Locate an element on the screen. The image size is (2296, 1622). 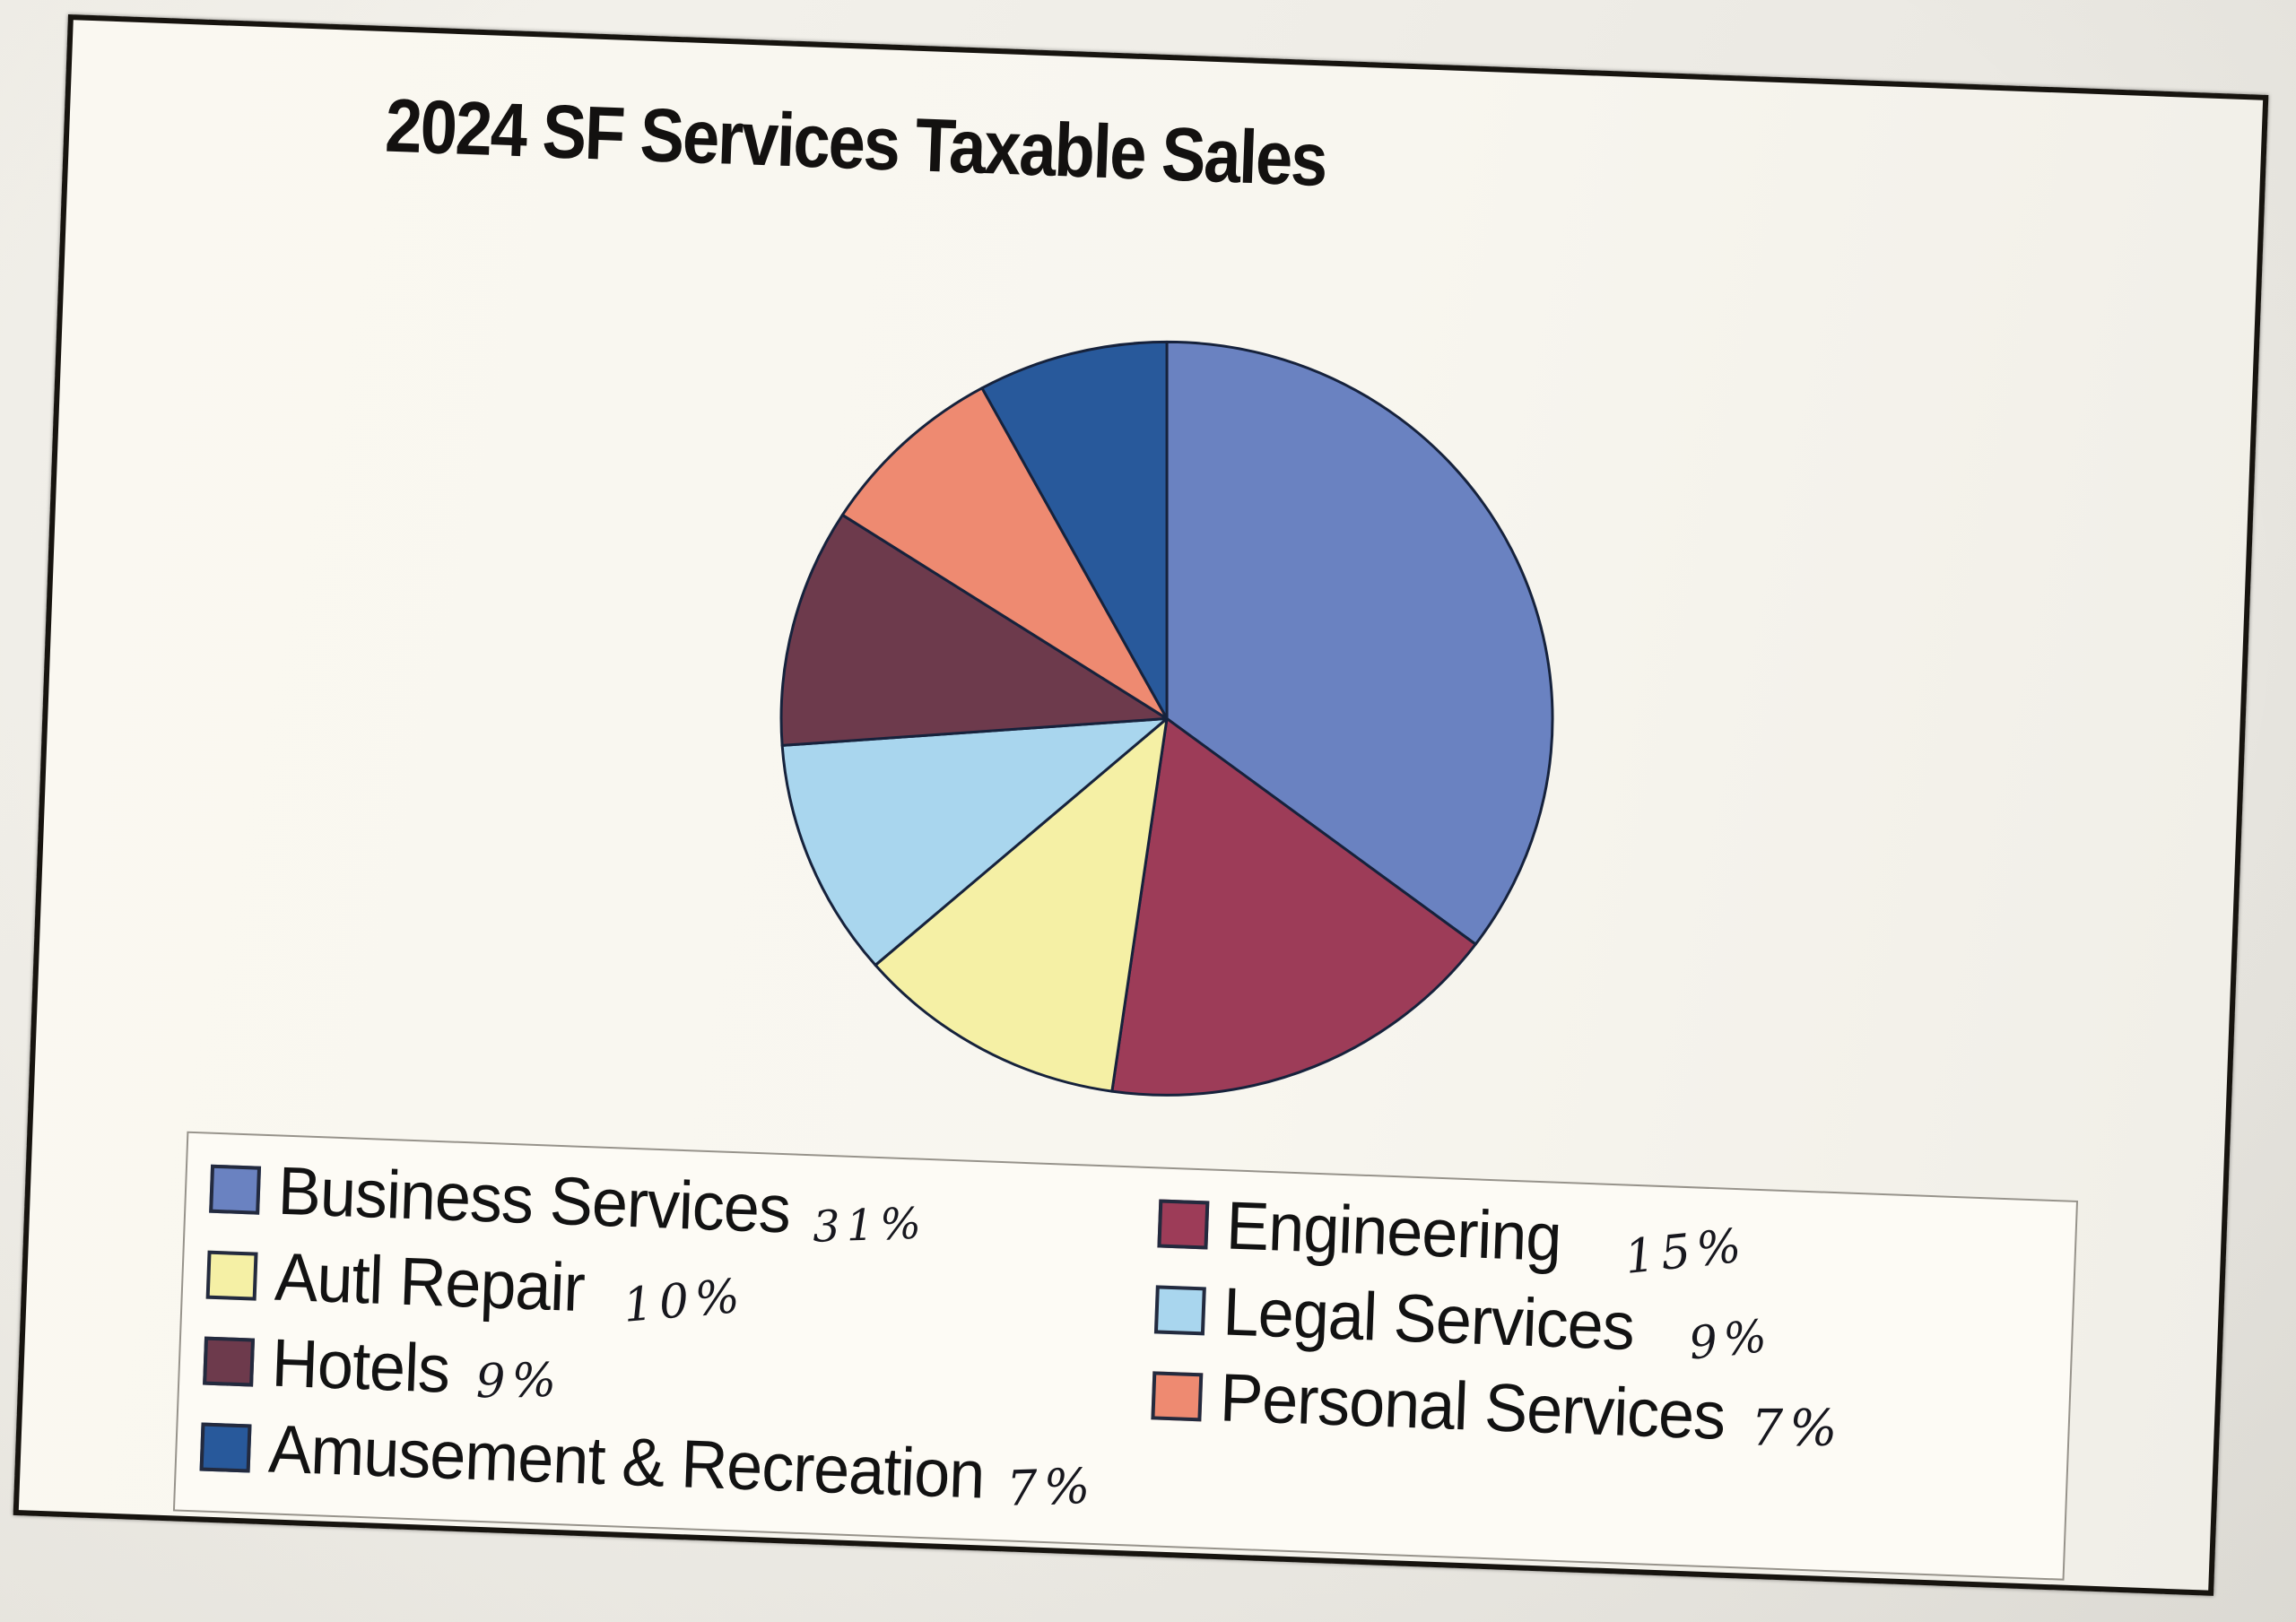
pie-slice-business-services is located at coordinates (1359, 643).